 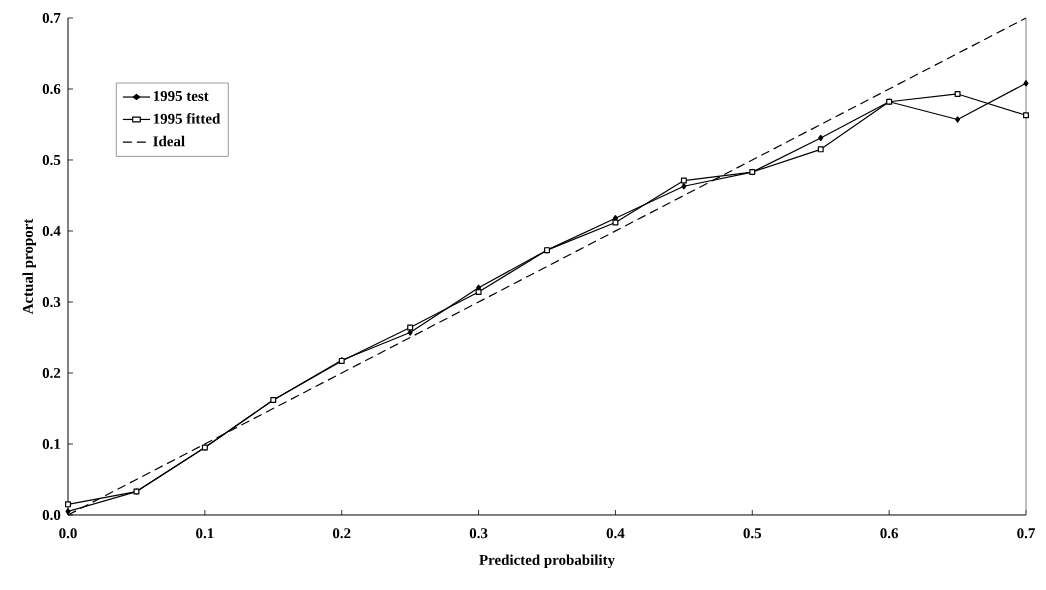 I want to click on legend-label: 1995 fitted, so click(x=187, y=118).